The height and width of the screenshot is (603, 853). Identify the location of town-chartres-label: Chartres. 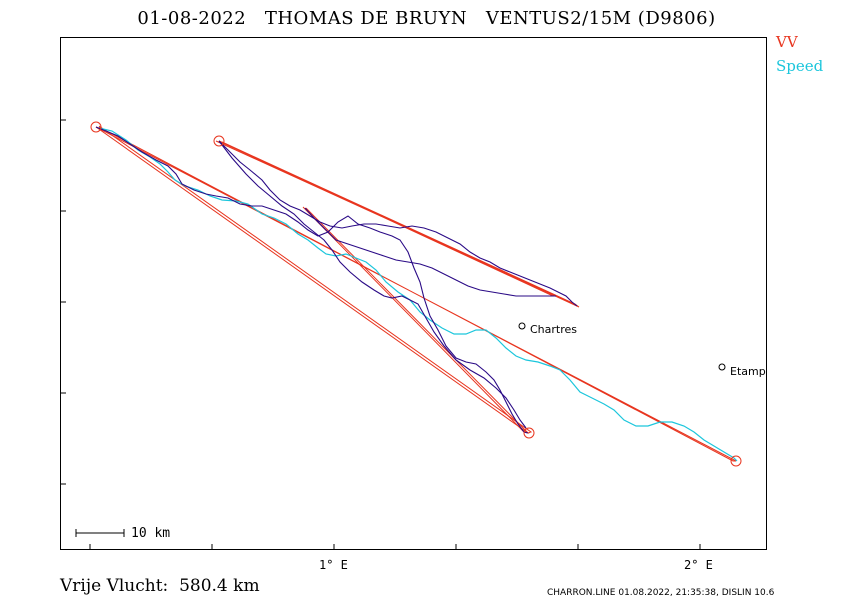
(554, 329).